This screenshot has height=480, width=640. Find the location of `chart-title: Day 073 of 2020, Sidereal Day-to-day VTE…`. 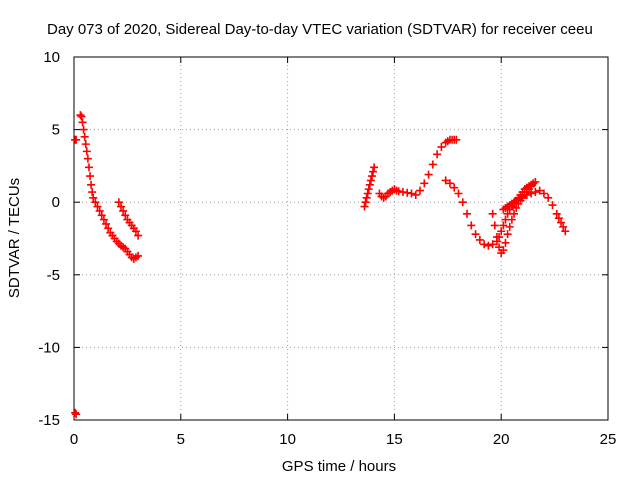

chart-title: Day 073 of 2020, Sidereal Day-to-day VTE… is located at coordinates (320, 29).